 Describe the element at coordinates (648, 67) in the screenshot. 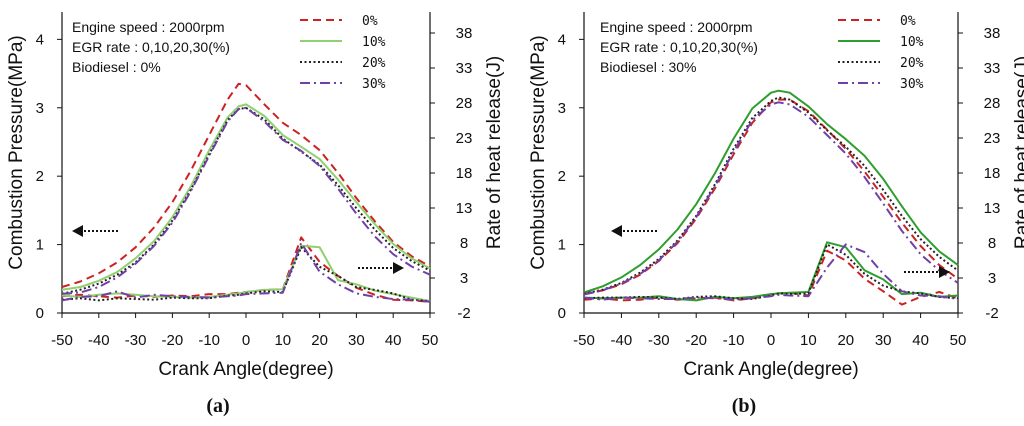

I see `annotation-text: Biodiesel : 30%` at that location.